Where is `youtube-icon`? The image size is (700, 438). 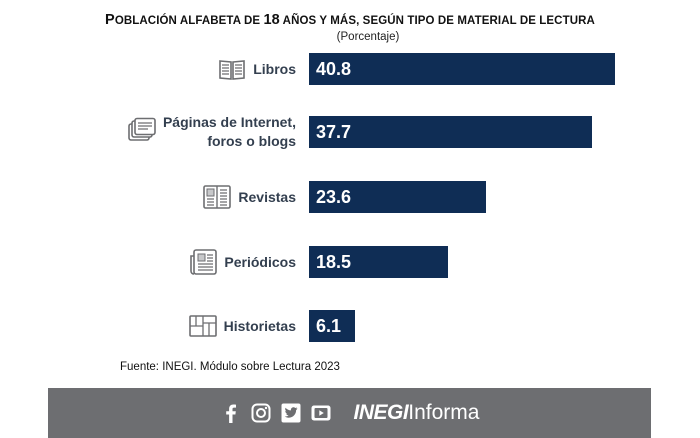
youtube-icon is located at coordinates (321, 413).